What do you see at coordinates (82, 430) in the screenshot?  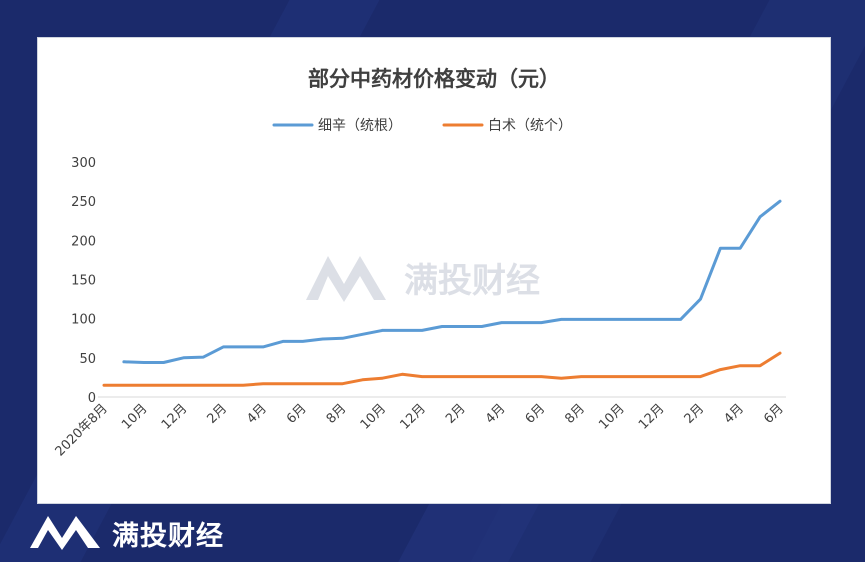 I see `x-tick-label: 2020年8月` at bounding box center [82, 430].